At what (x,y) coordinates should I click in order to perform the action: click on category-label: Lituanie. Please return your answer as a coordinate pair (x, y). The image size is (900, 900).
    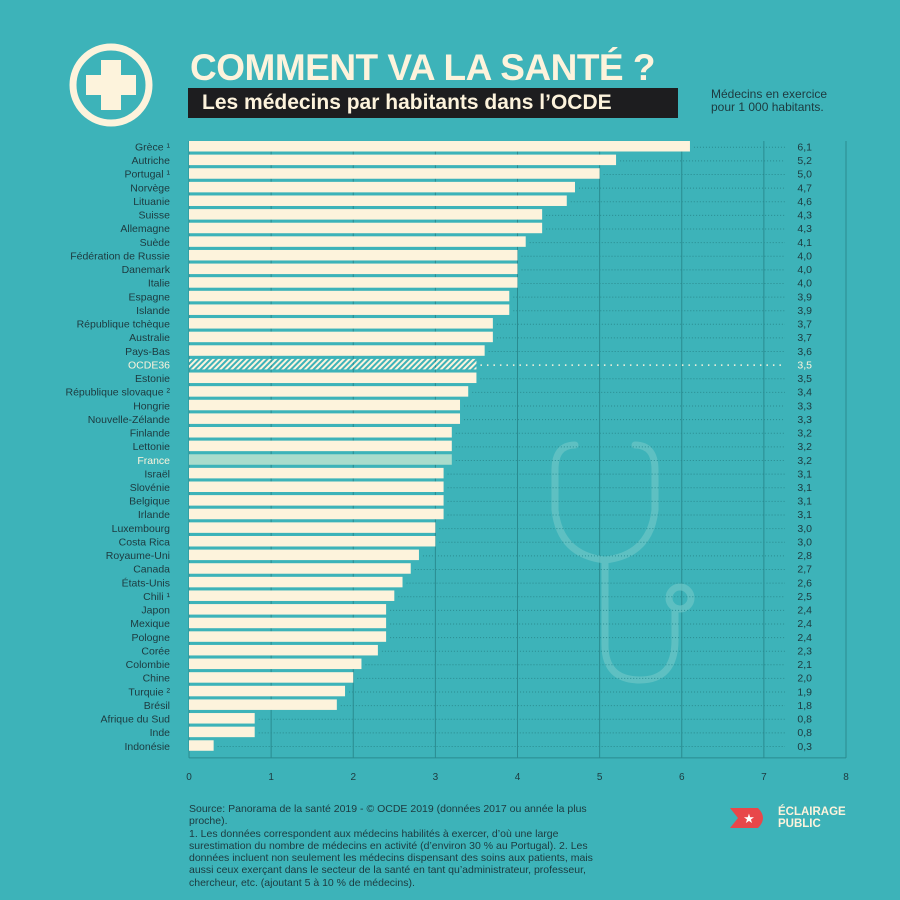
    Looking at the image, I should click on (151, 202).